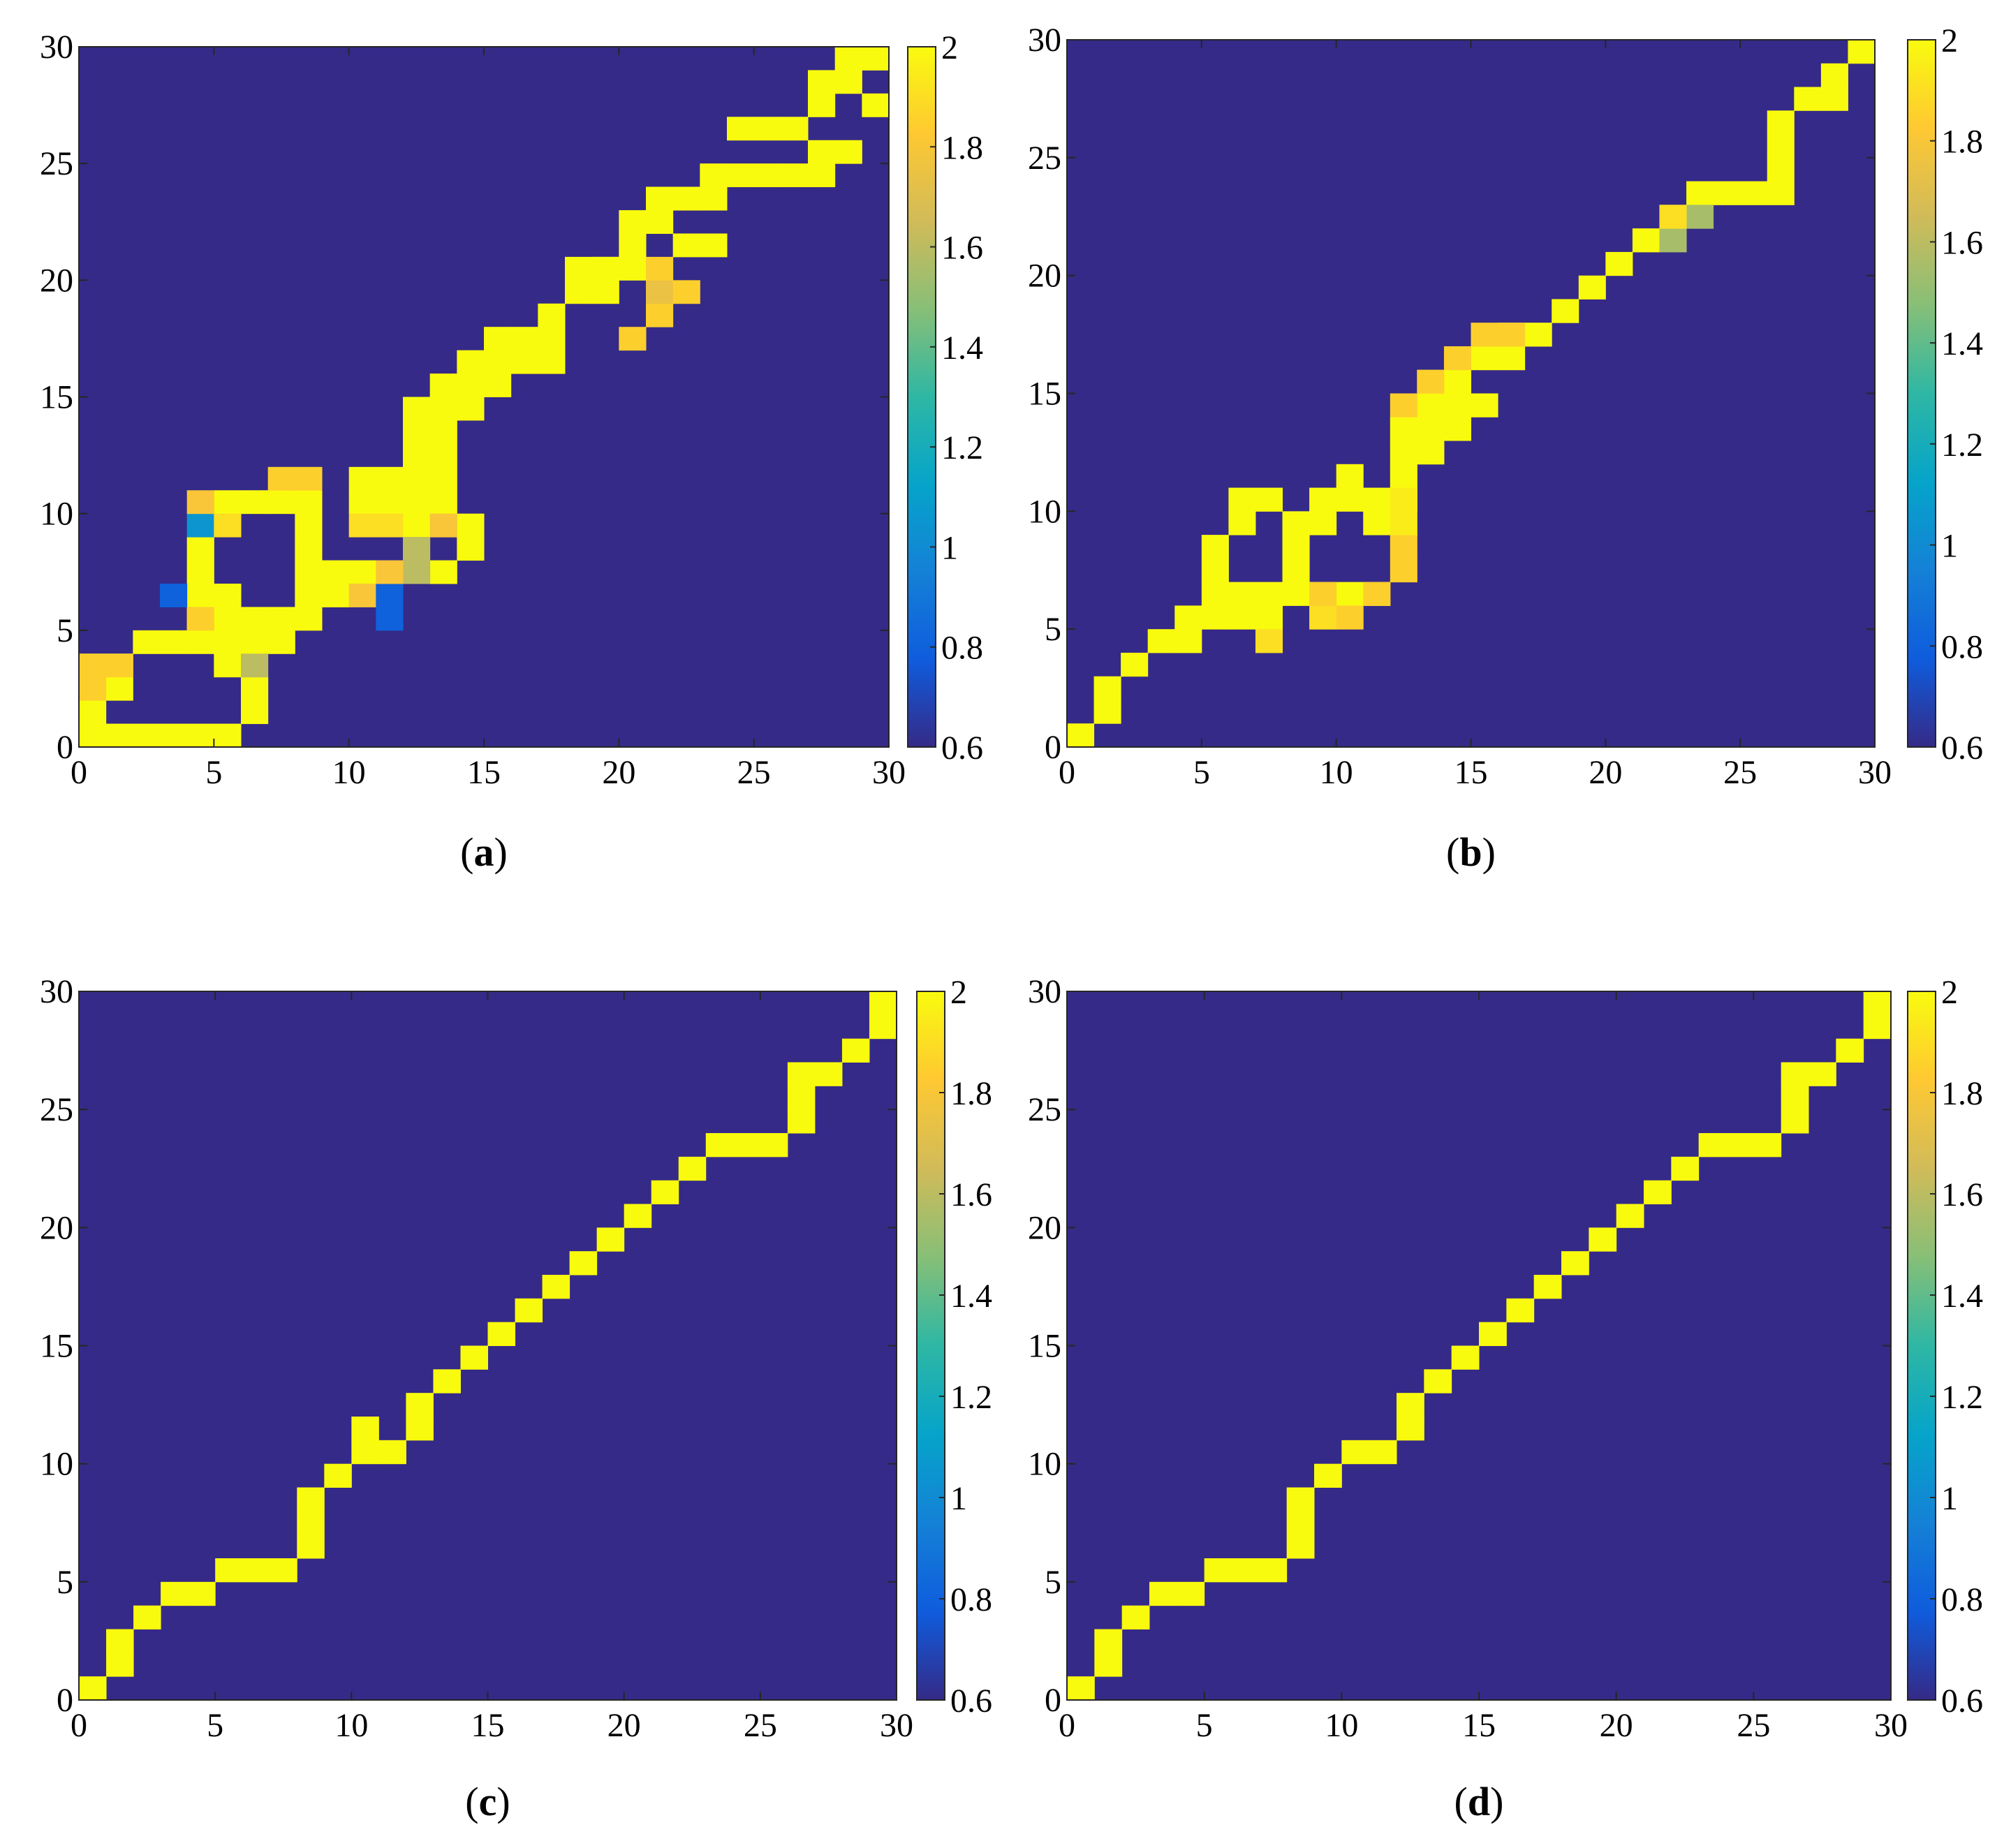 The height and width of the screenshot is (1848, 2011). Describe the element at coordinates (1044, 1464) in the screenshot. I see `y-tick-label: 10` at that location.